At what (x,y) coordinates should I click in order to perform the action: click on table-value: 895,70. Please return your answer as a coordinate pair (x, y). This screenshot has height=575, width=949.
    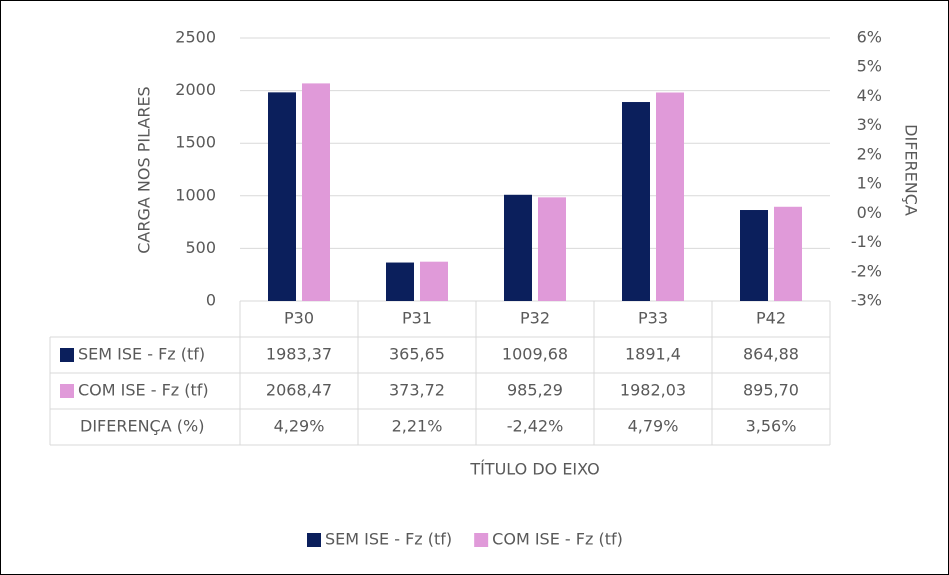
    Looking at the image, I should click on (771, 390).